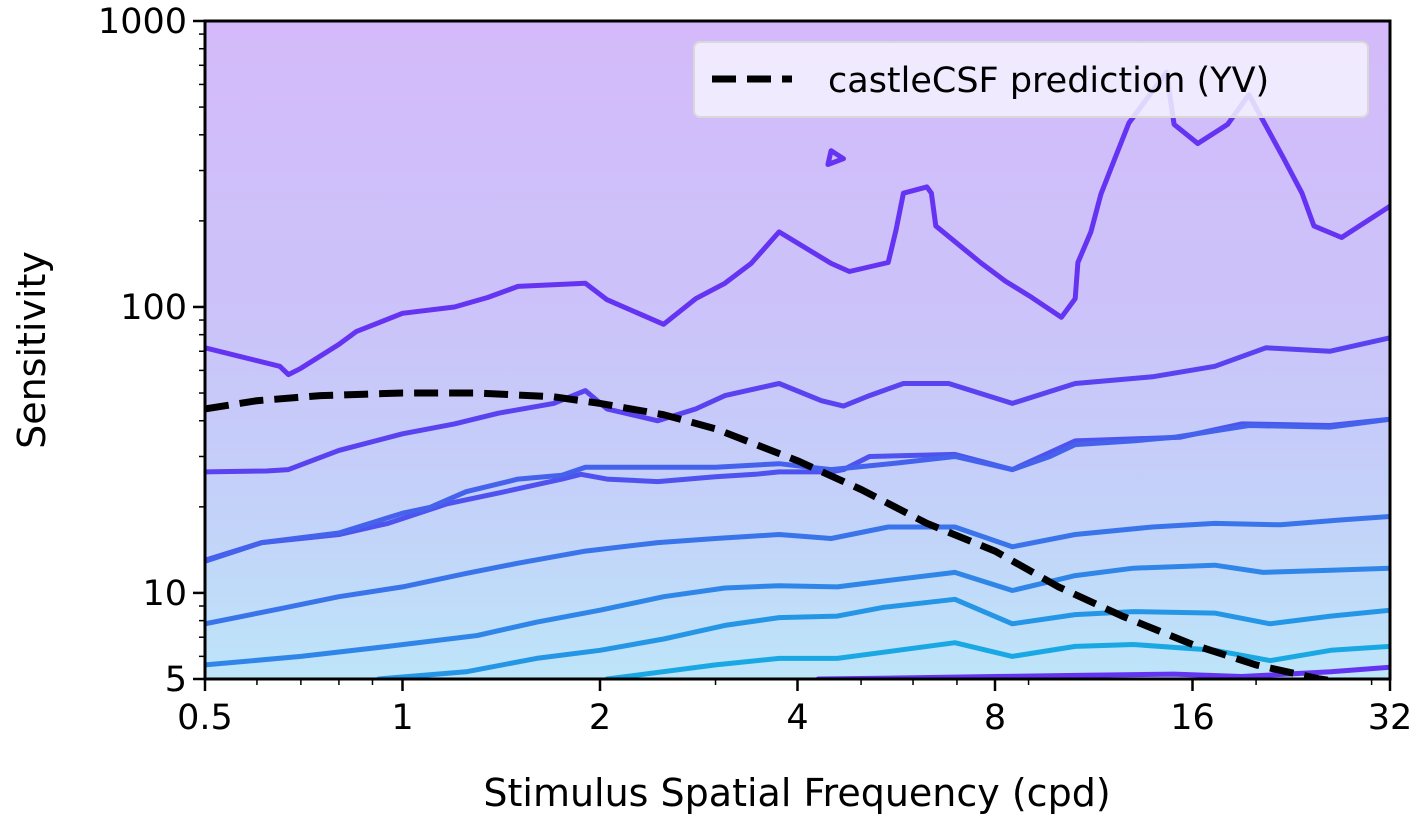  Describe the element at coordinates (796, 793) in the screenshot. I see `x-axis-label: Stimulus Spatial Frequency (cpd)` at that location.